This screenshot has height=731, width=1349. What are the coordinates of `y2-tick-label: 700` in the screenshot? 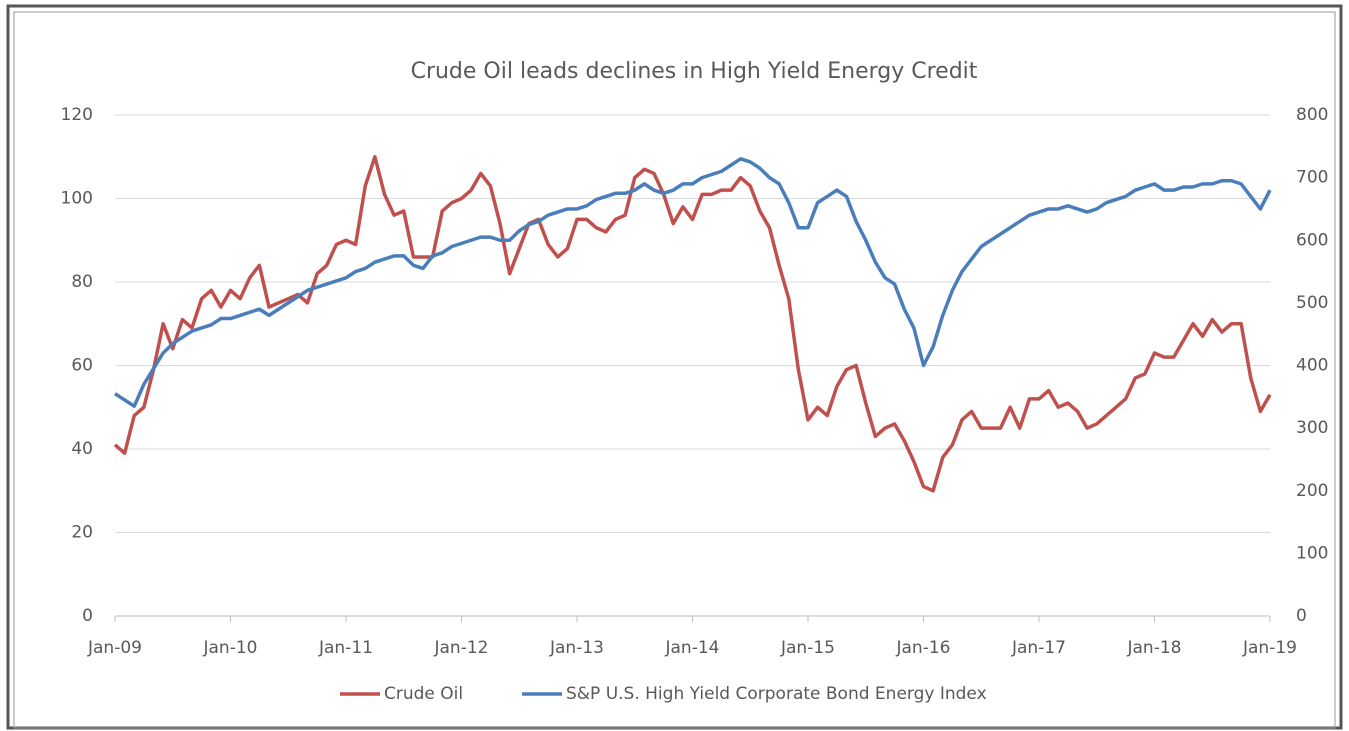 It's located at (1312, 178).